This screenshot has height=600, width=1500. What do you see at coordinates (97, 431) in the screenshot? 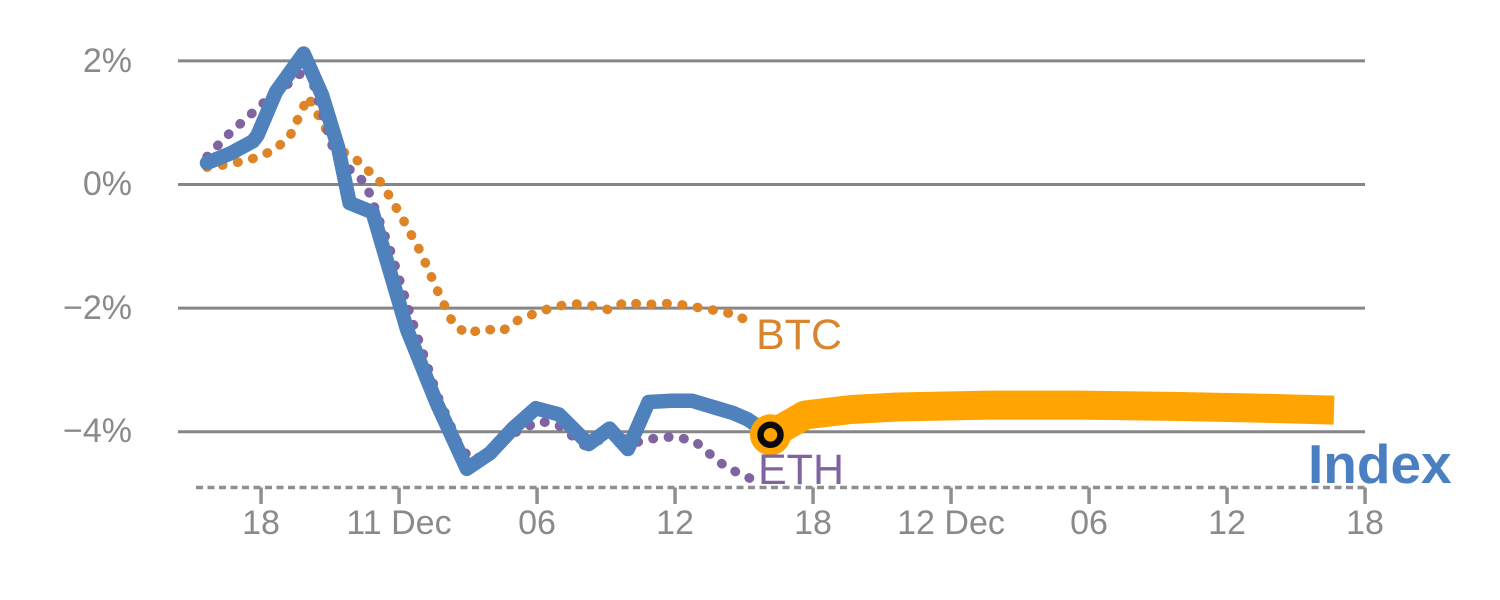
I see `y-axis-tick-label: −4%` at bounding box center [97, 431].